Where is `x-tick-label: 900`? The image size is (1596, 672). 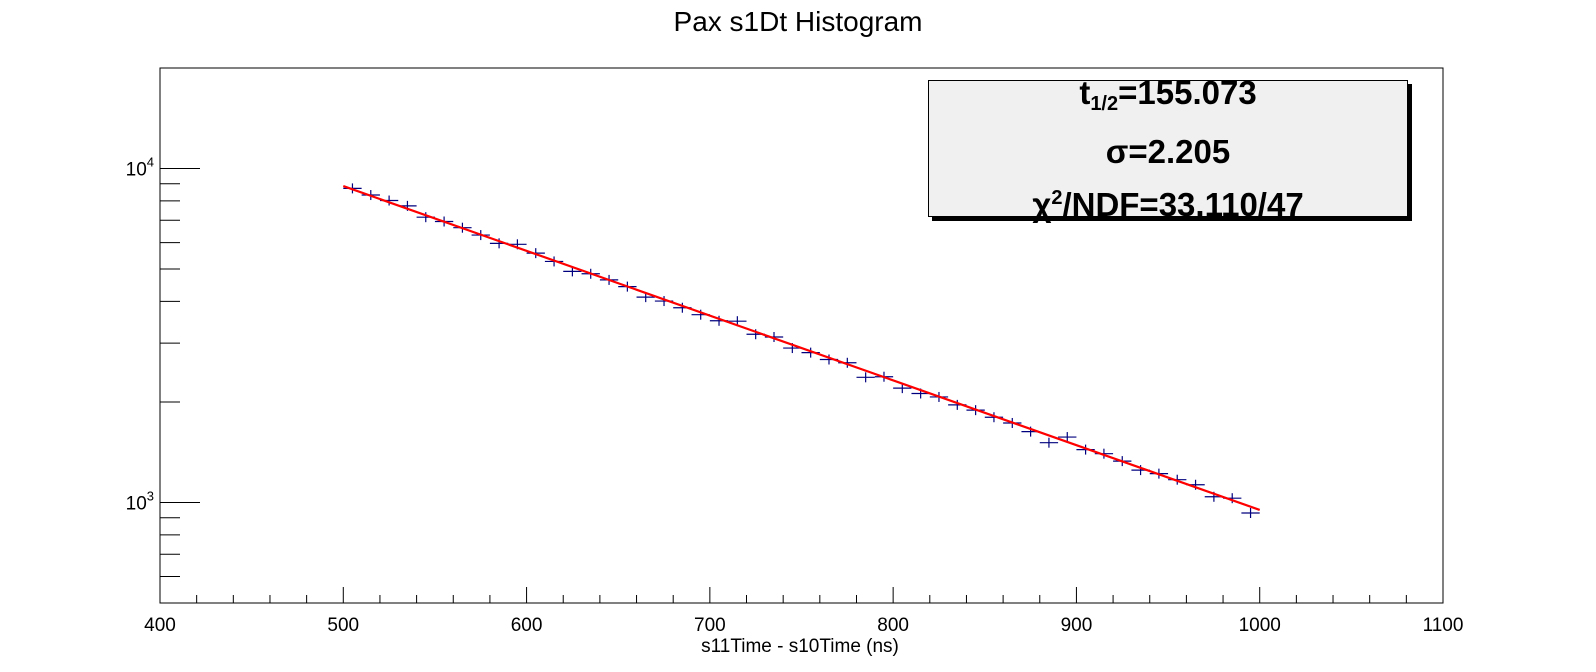 x-tick-label: 900 is located at coordinates (1077, 625).